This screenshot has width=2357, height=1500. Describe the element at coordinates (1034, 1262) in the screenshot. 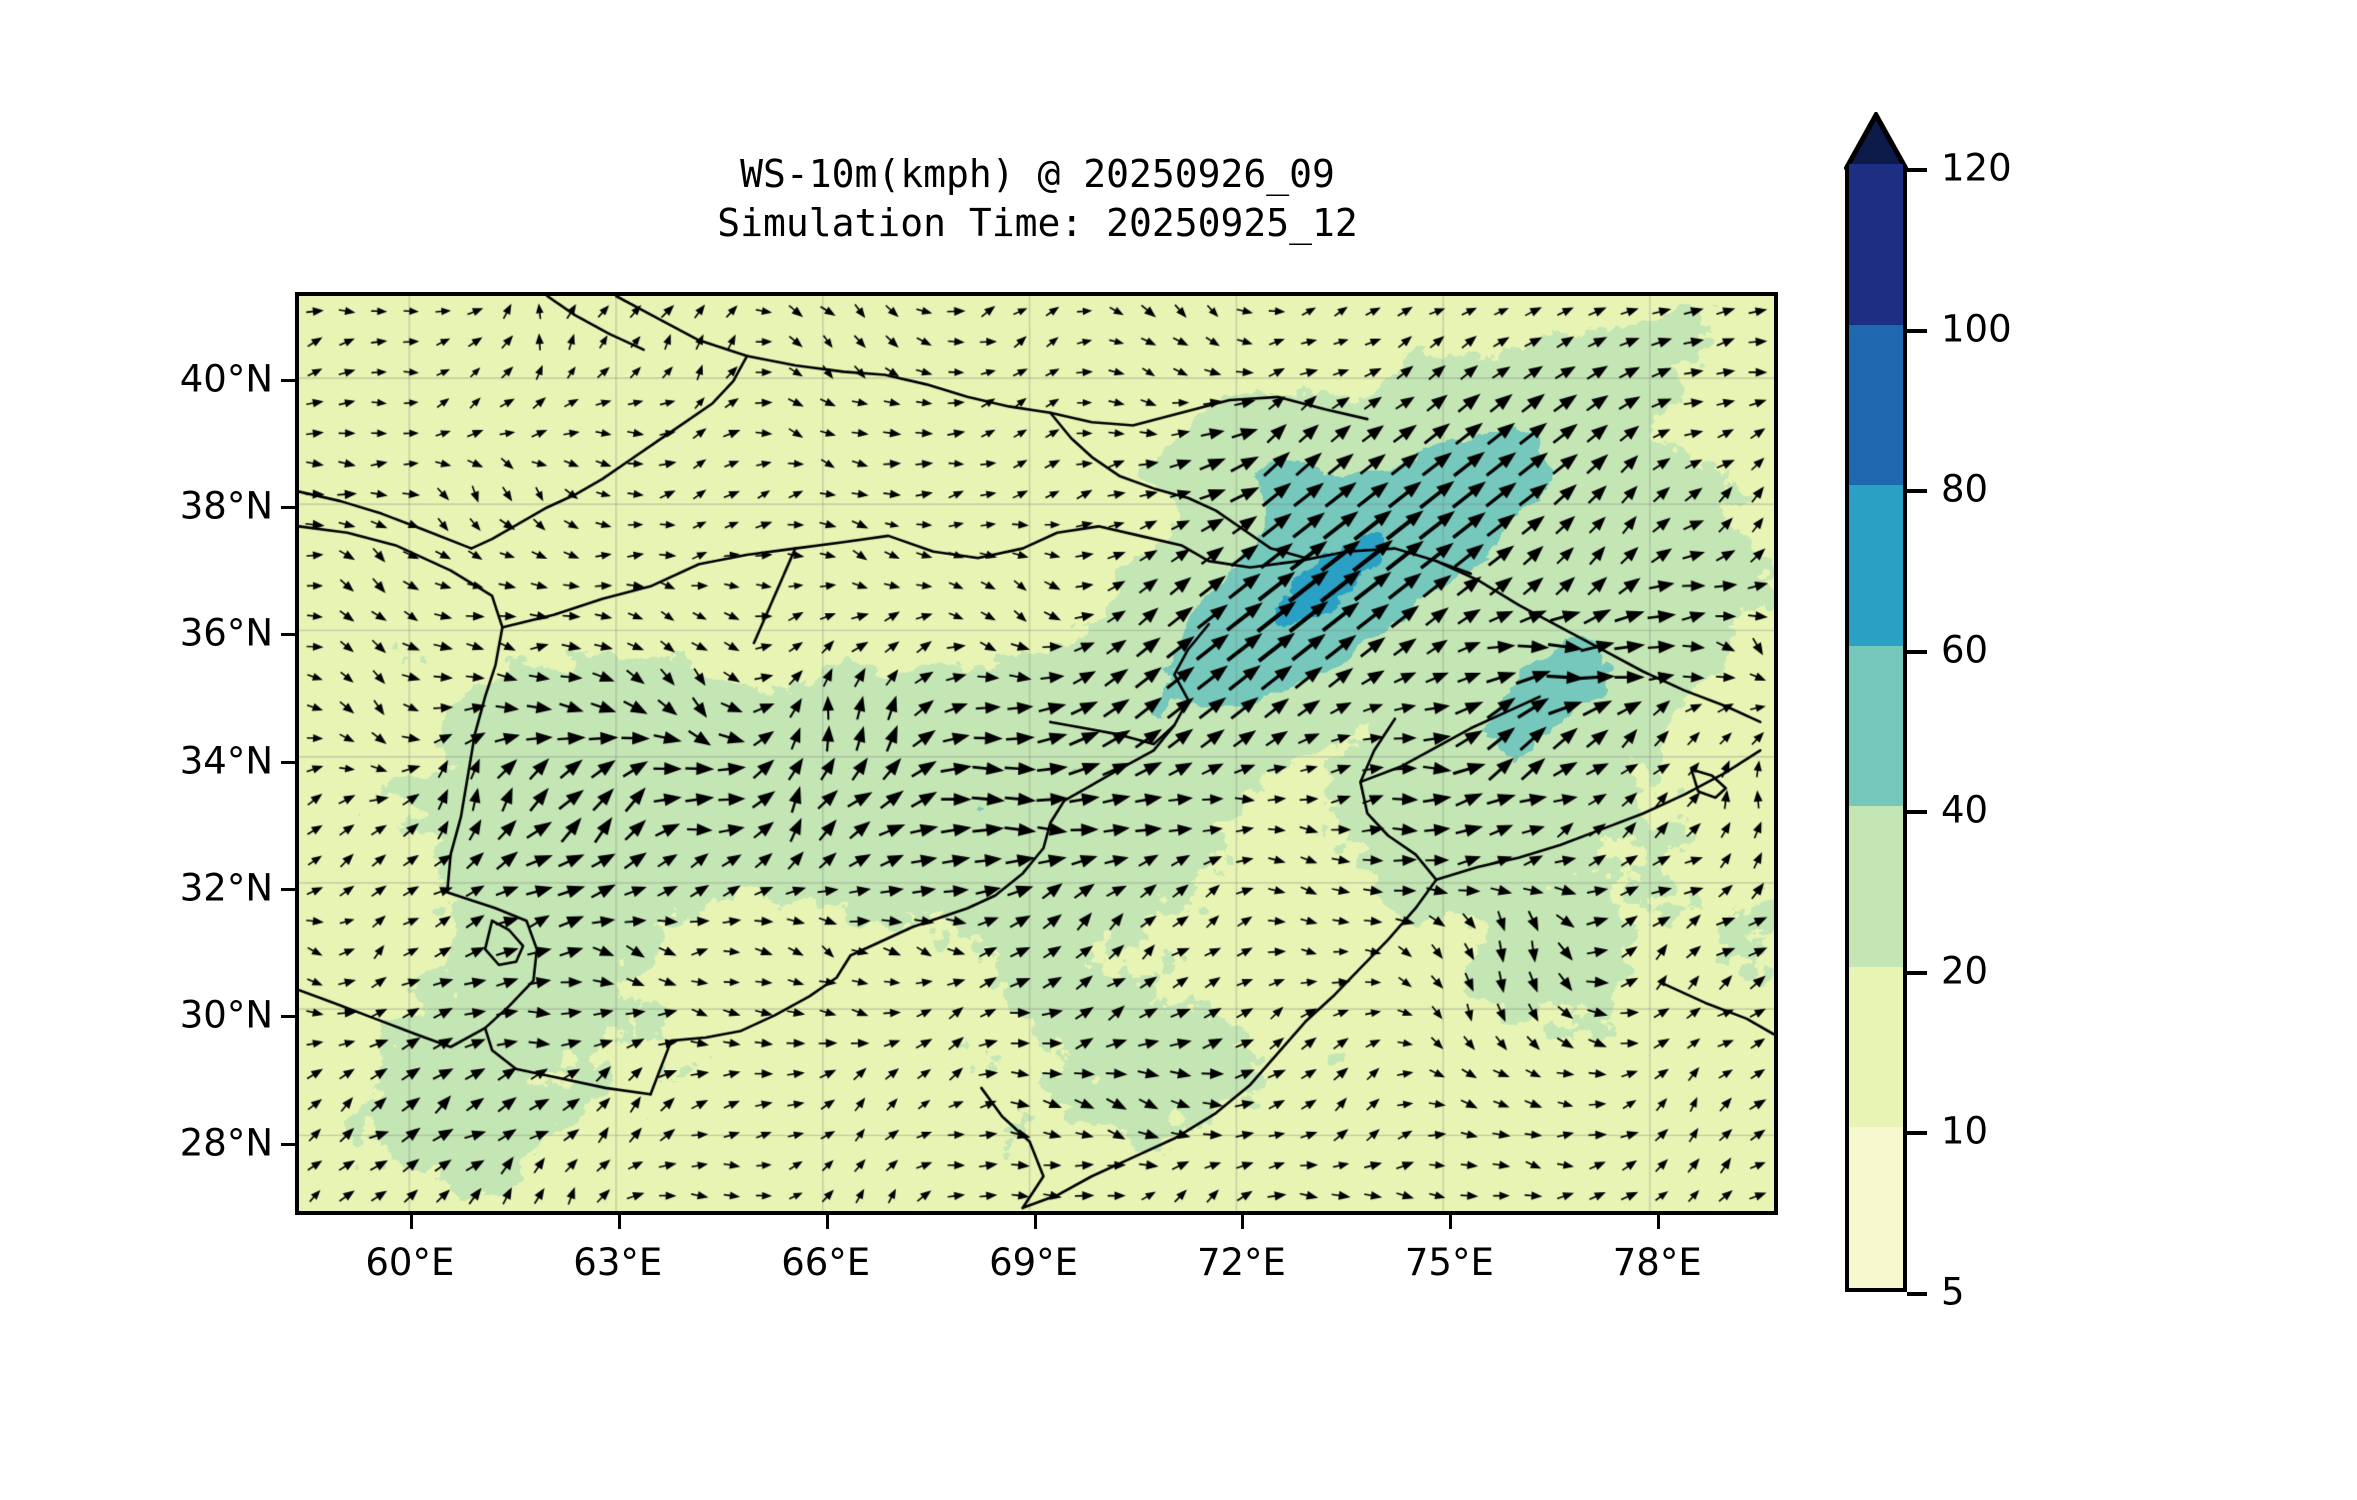

I see `longitude-tick-label: 69°E` at that location.